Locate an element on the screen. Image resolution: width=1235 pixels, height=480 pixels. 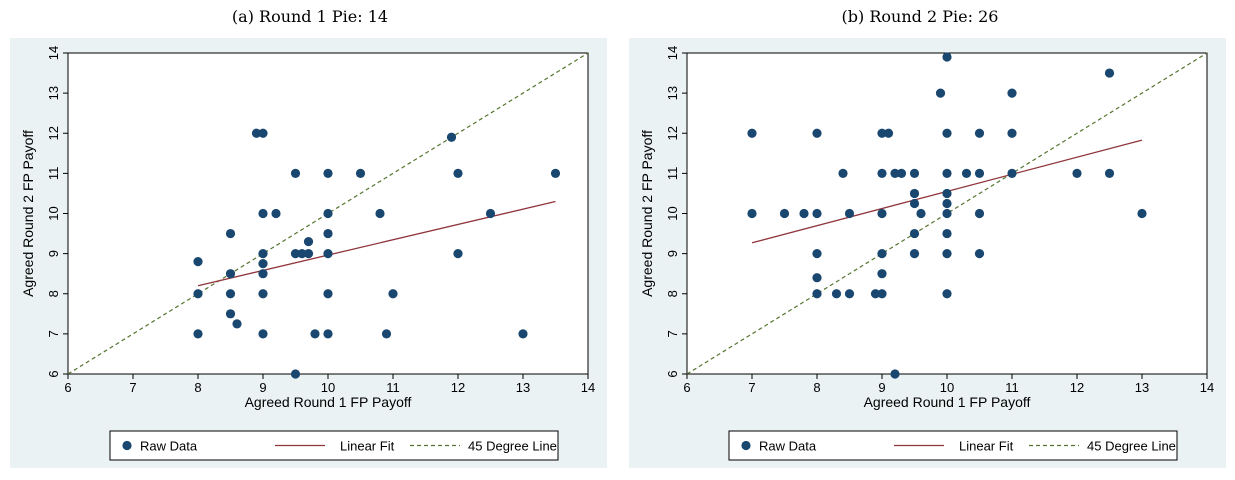
linear-fit-line is located at coordinates (376, 243).